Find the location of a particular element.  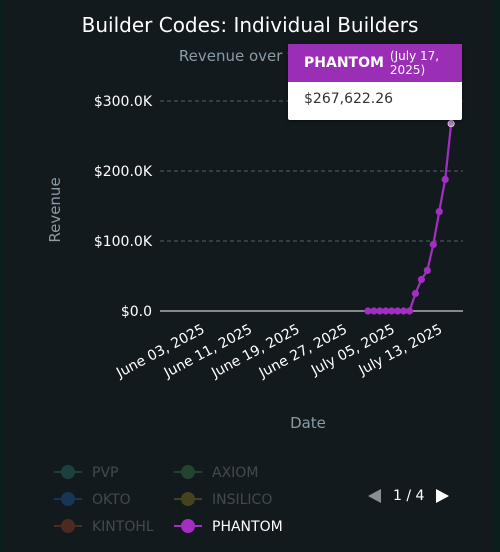

pager-label: 1 / 4 is located at coordinates (409, 496).